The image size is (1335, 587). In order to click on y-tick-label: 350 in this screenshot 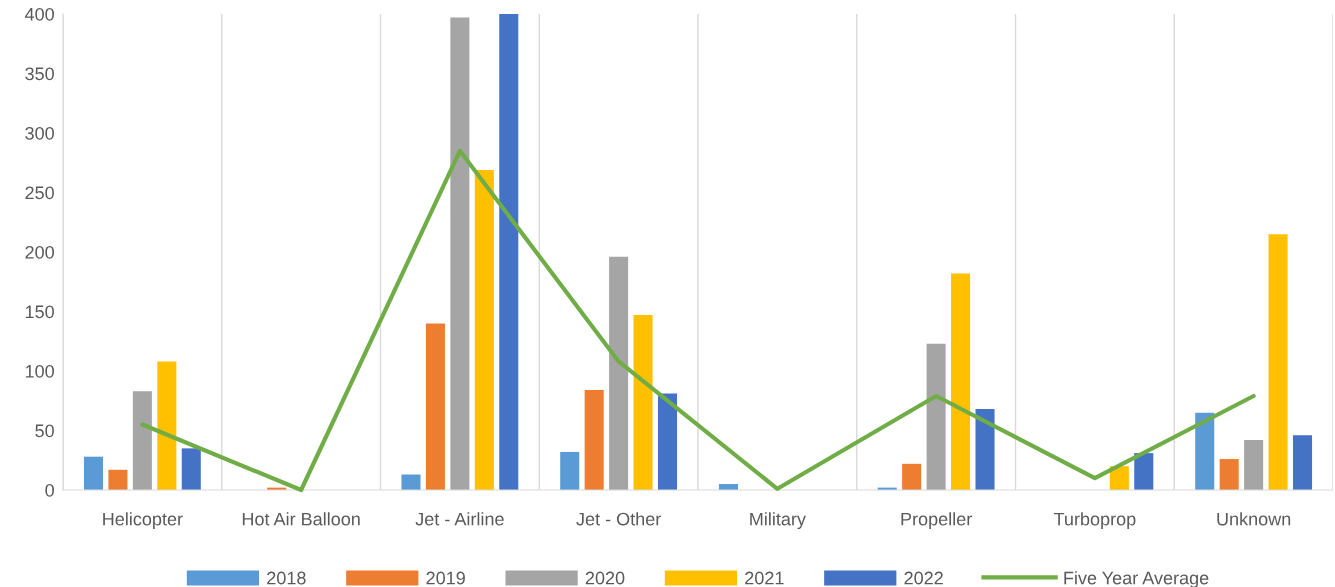, I will do `click(39, 74)`.